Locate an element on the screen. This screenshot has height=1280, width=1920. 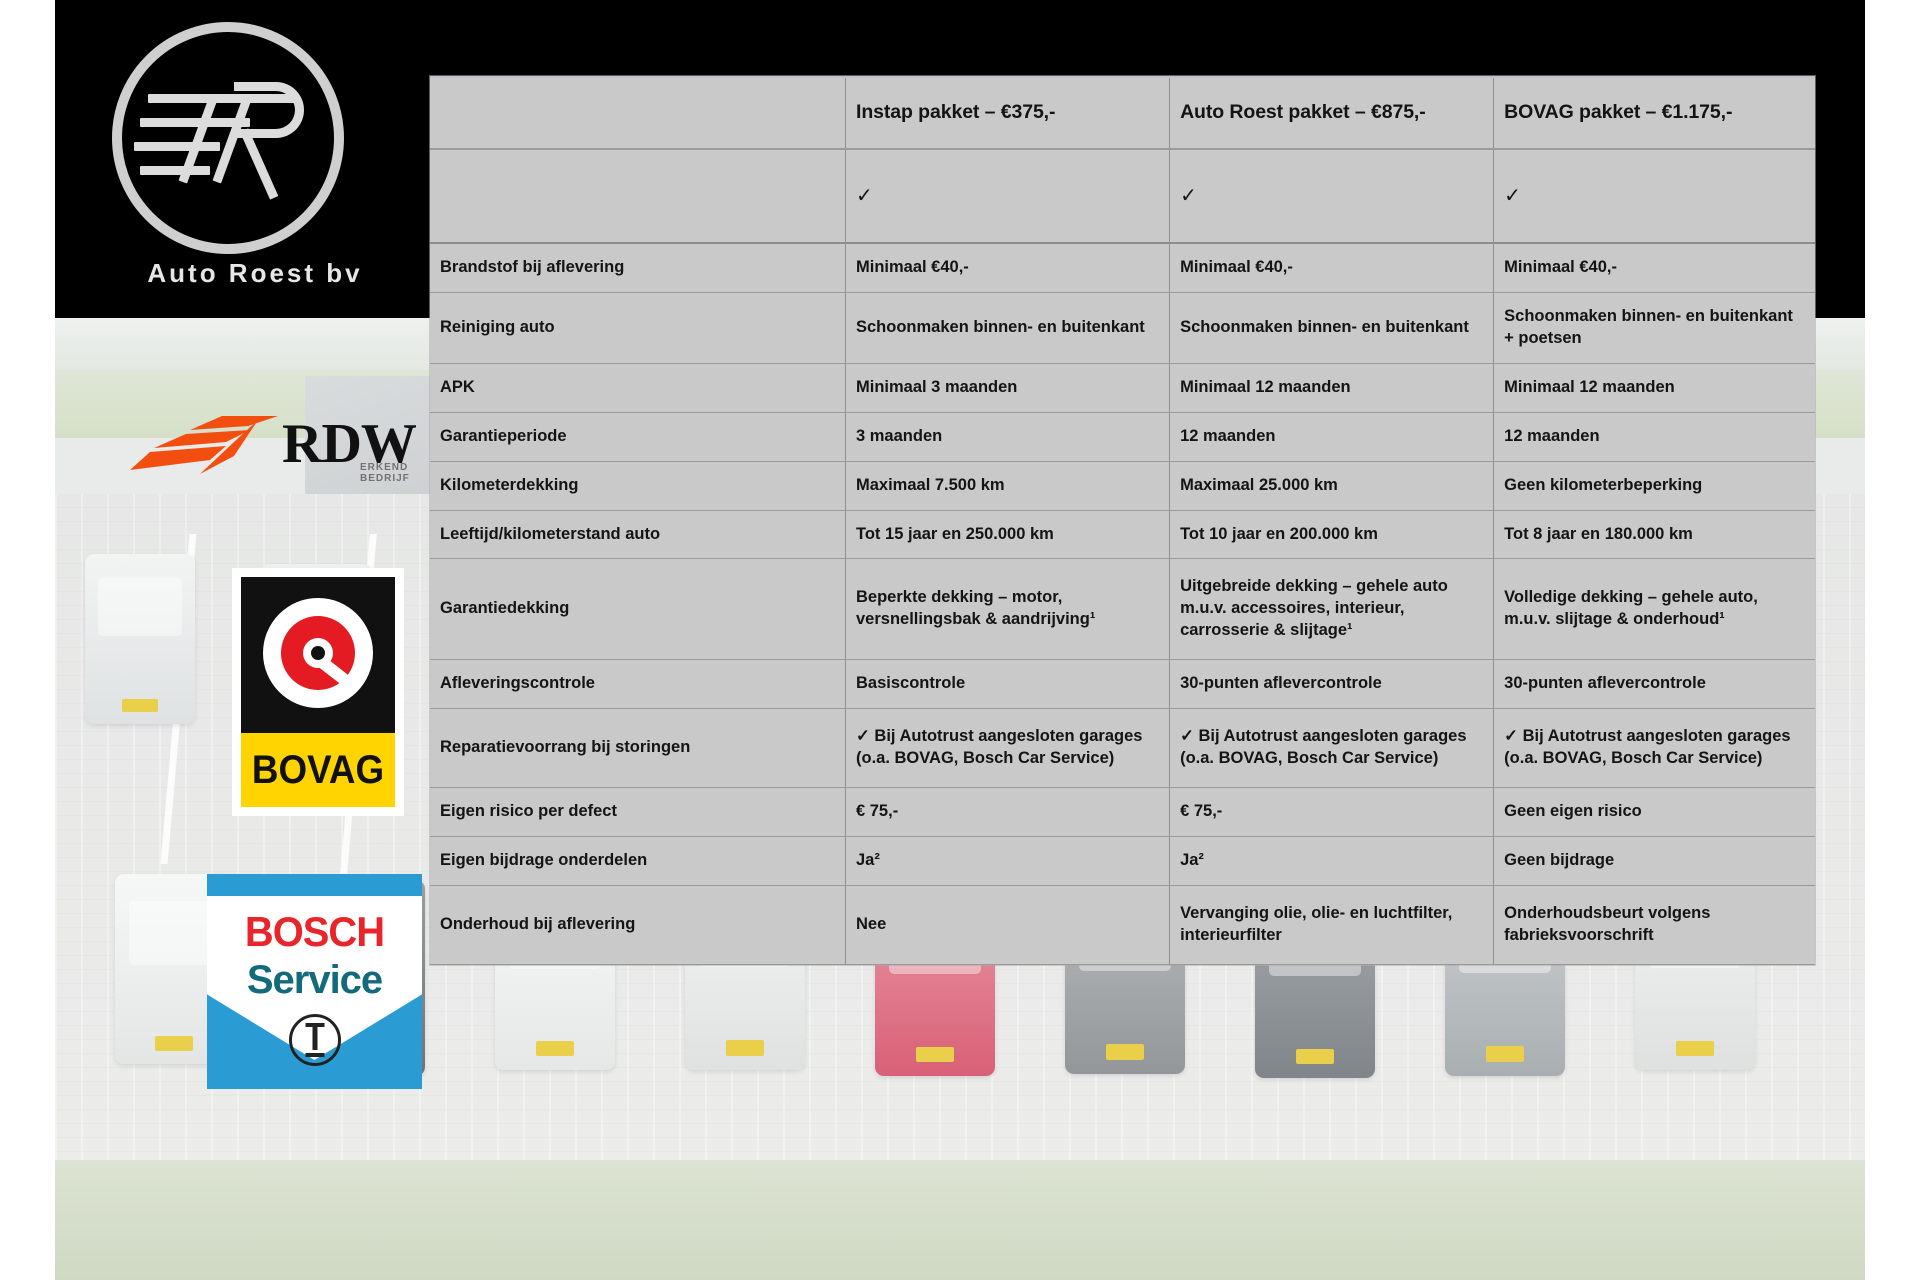
bosch-service-badge: BOSCH Service is located at coordinates (314, 981).